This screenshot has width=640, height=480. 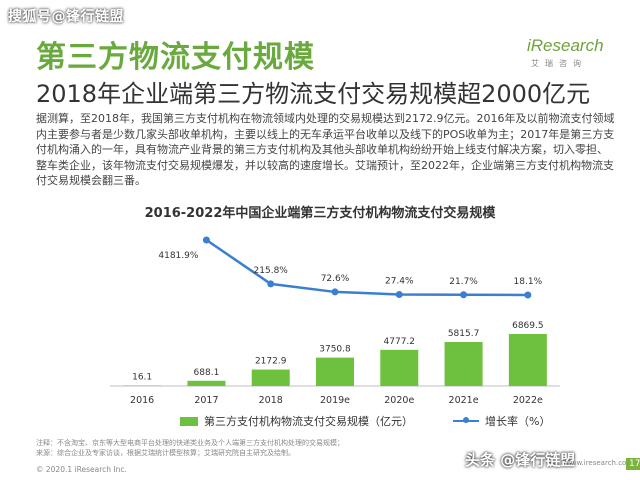 I want to click on legend-line-swatch, so click(x=466, y=420).